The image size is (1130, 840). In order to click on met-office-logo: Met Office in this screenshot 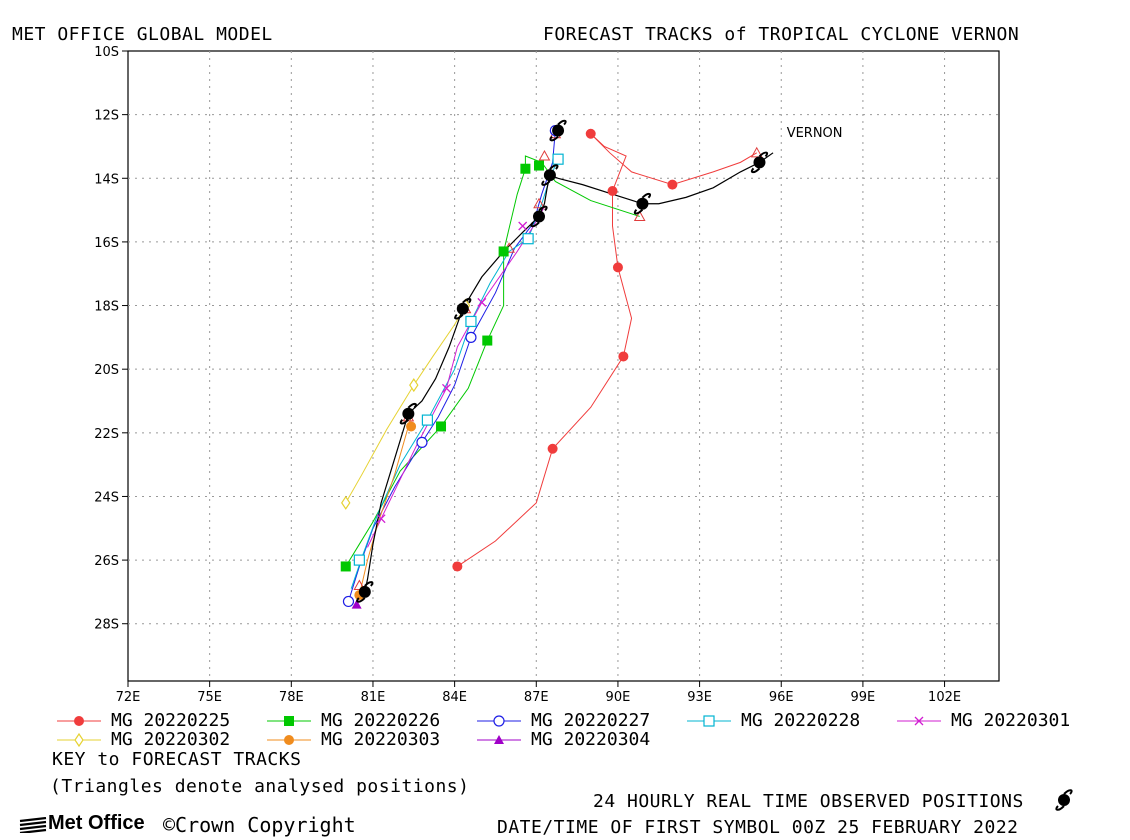, I will do `click(81, 823)`.